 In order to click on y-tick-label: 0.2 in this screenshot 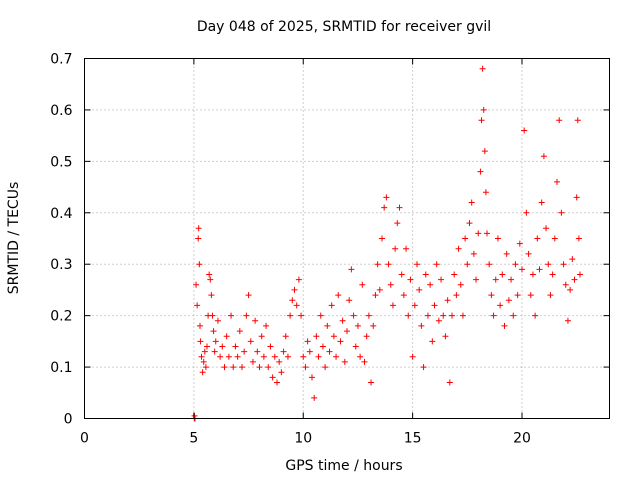, I will do `click(61, 317)`.